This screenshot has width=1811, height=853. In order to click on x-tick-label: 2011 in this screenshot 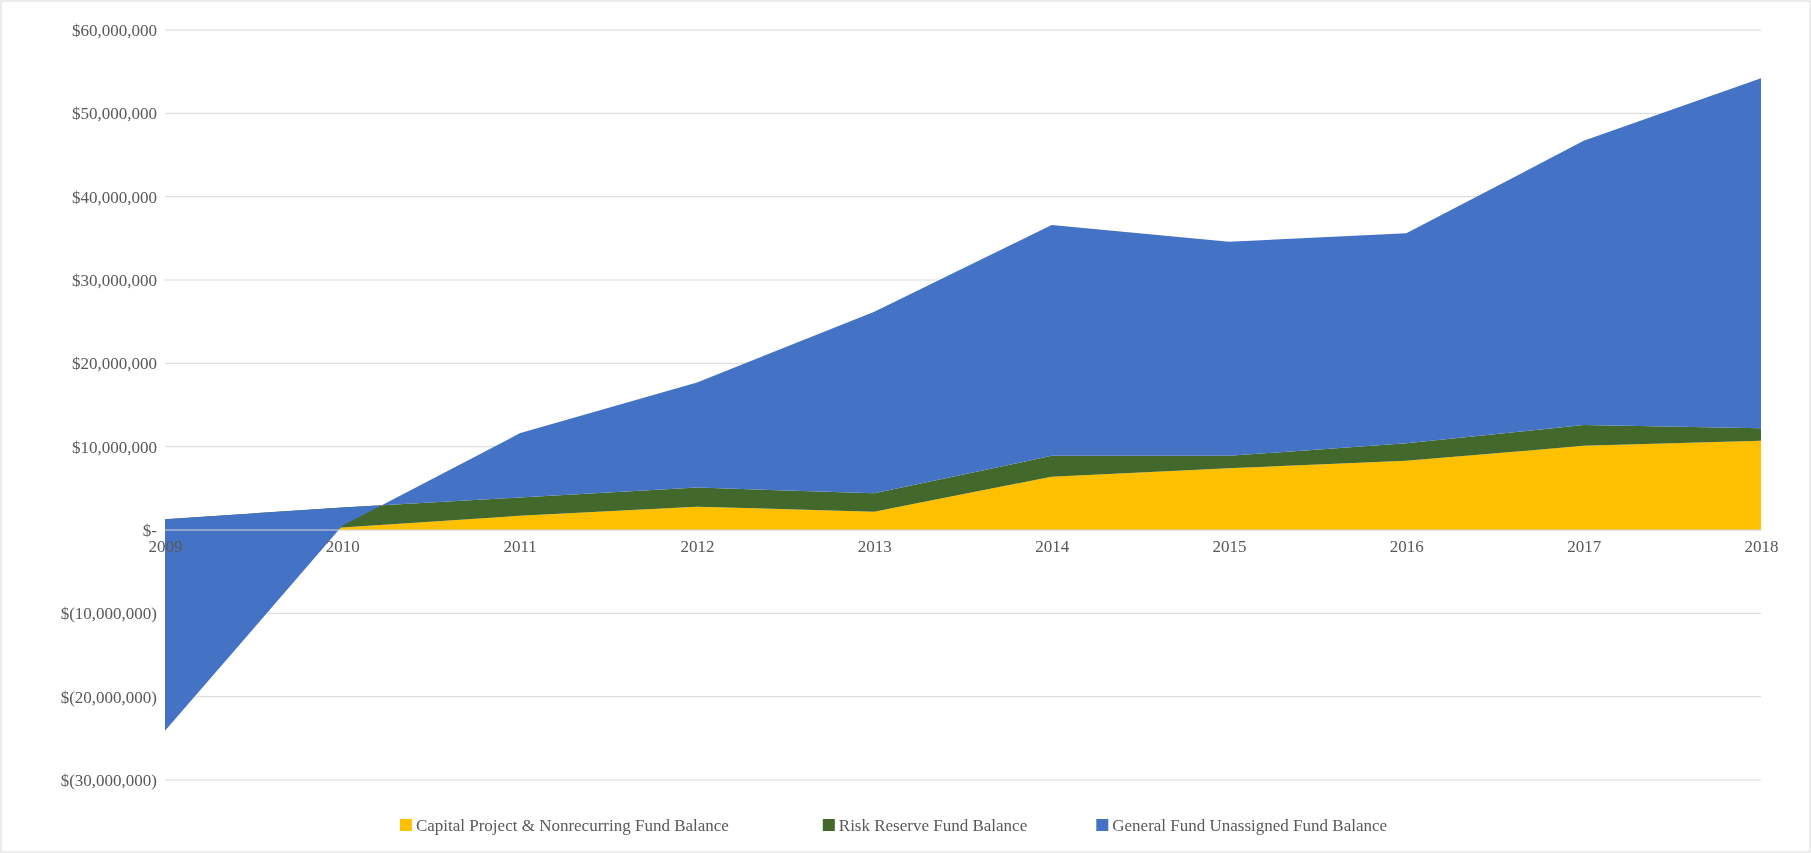, I will do `click(520, 547)`.